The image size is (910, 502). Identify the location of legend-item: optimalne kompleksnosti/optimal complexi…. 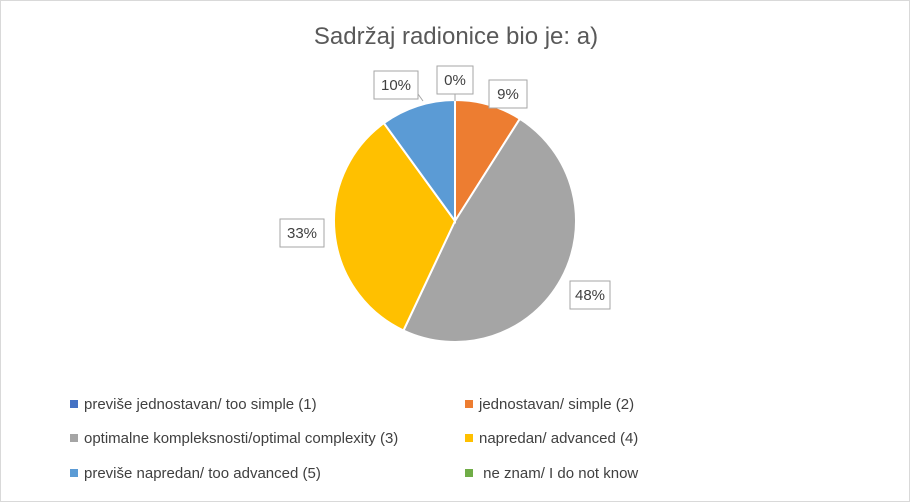
(234, 438).